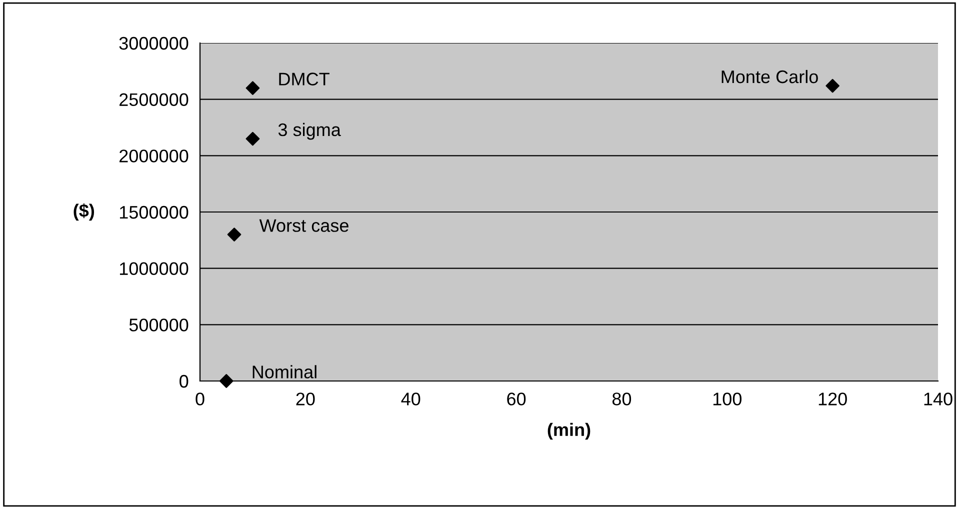  I want to click on x-axis-title: (min), so click(569, 431).